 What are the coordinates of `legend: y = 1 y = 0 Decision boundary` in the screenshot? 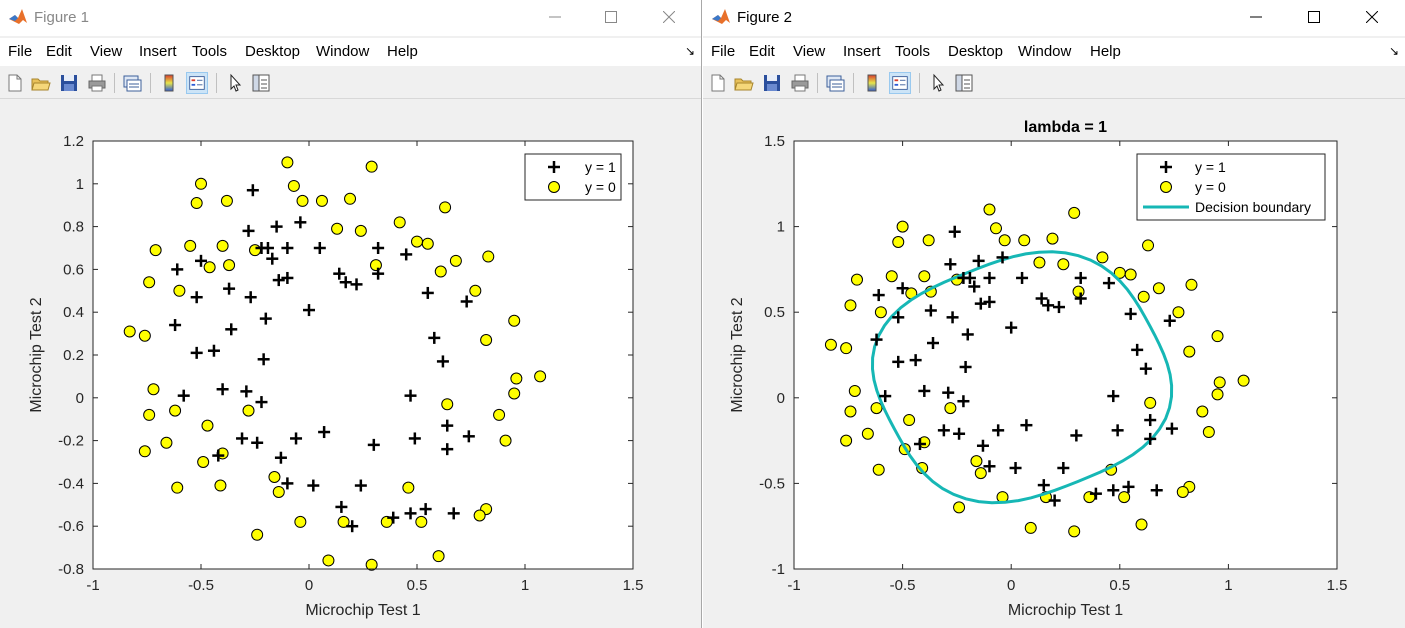 It's located at (1231, 187).